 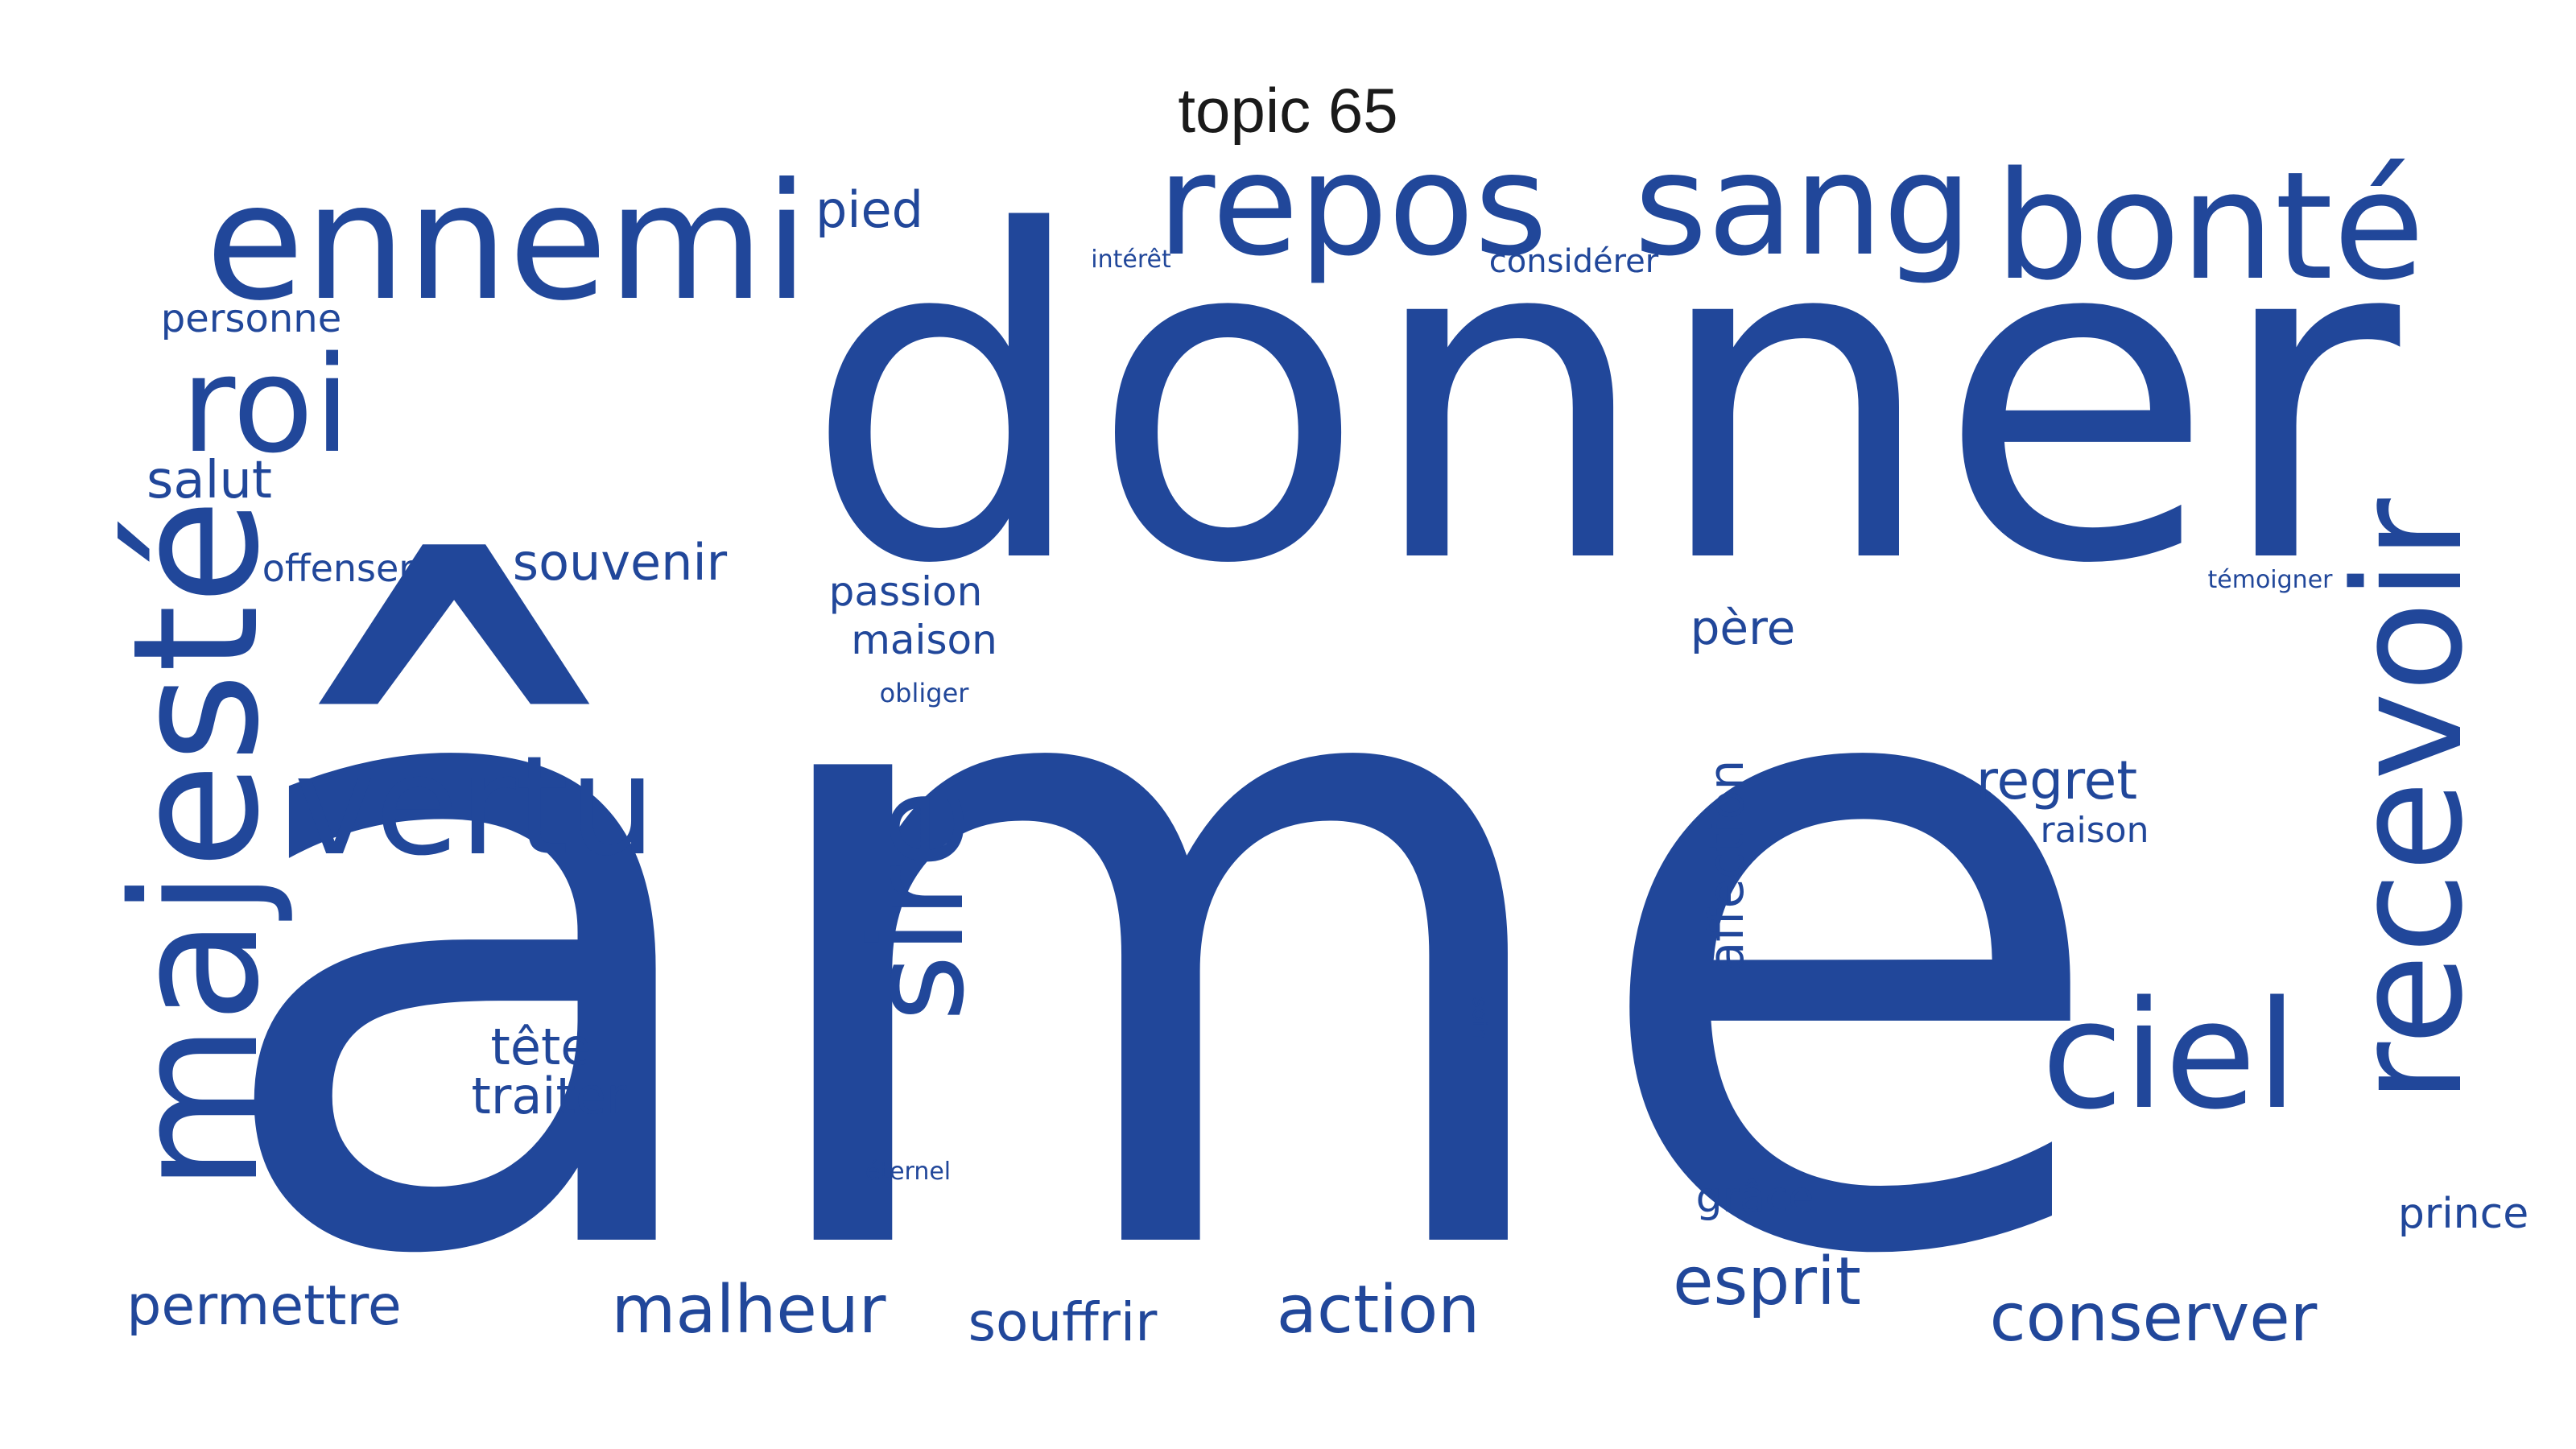 I want to click on word-maison: maison, so click(x=924, y=640).